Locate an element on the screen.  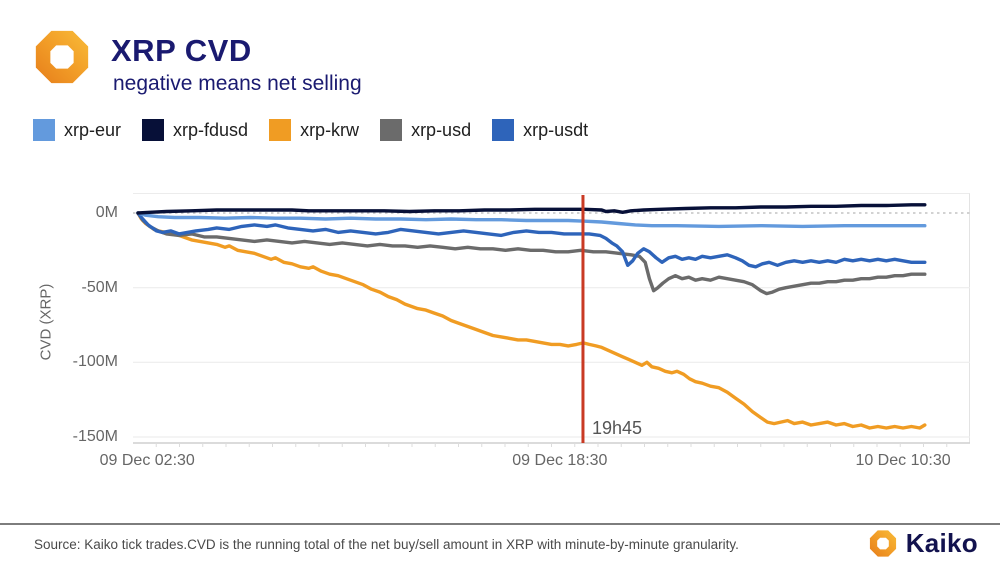
legend-item-xrp-usd: xrp-usd is located at coordinates (425, 130).